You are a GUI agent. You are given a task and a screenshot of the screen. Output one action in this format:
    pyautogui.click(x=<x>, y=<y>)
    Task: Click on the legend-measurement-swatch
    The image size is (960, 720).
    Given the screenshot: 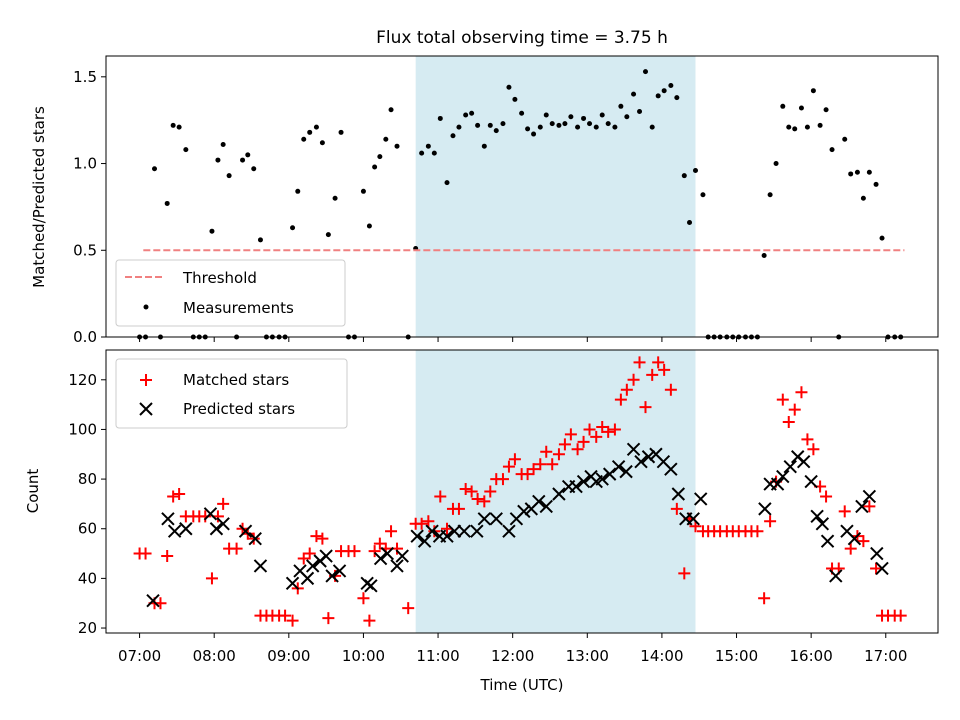 What is the action you would take?
    pyautogui.click(x=146, y=307)
    